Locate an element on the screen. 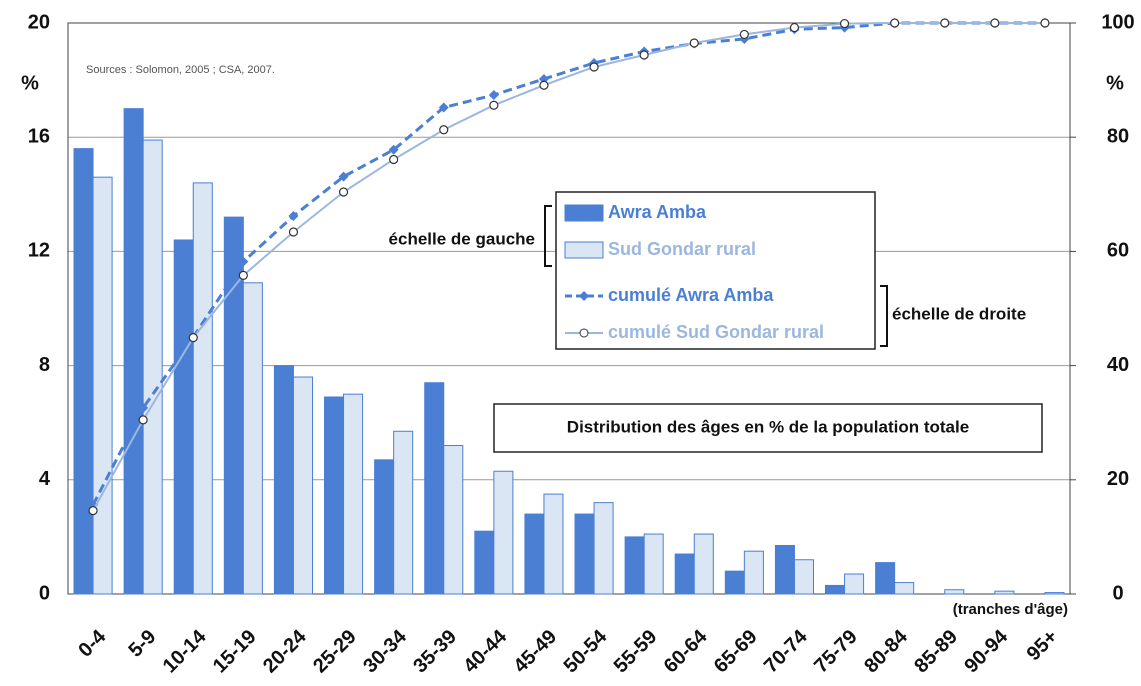  y-tick-label: 16 is located at coordinates (39, 136).